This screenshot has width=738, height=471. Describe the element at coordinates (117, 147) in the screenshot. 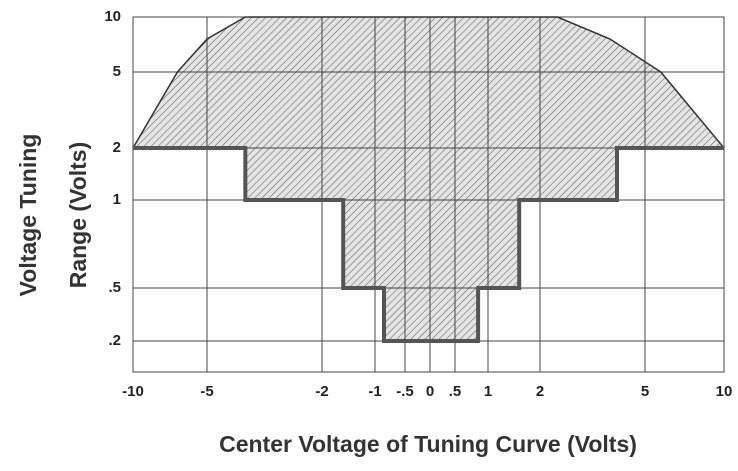

I see `y-tick-label: 2` at that location.